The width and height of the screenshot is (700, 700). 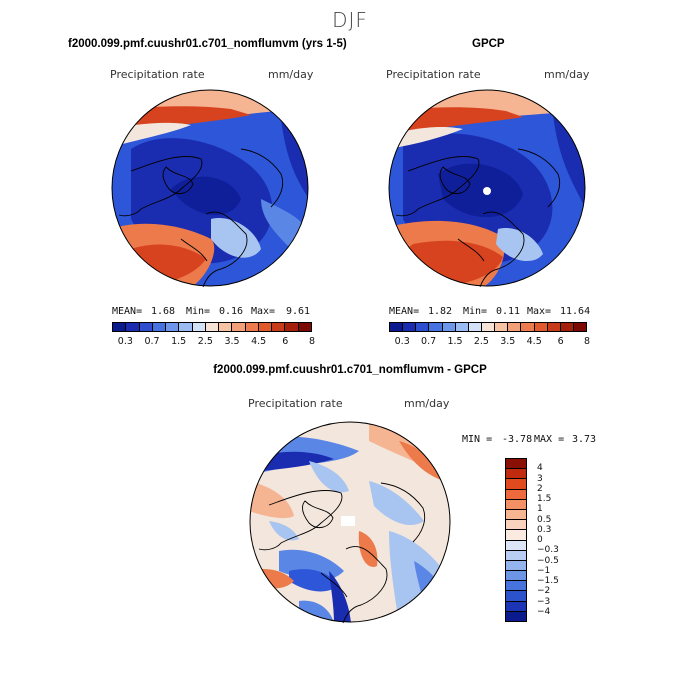 What do you see at coordinates (557, 540) in the screenshot?
I see `diff-colorbar-ticks: 4 3 2 1.5 1 0.5 0.3 0 −0.3 −0.5 −1 −1.5 −2 −3 −4` at bounding box center [557, 540].